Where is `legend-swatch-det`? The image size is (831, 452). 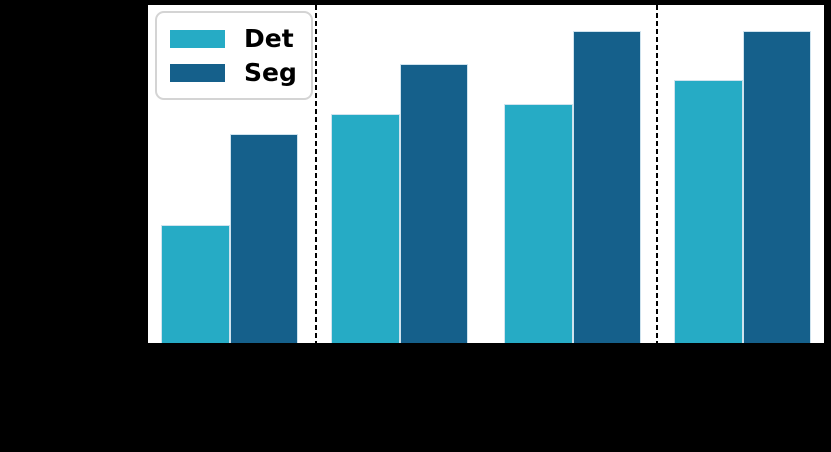 legend-swatch-det is located at coordinates (197, 38).